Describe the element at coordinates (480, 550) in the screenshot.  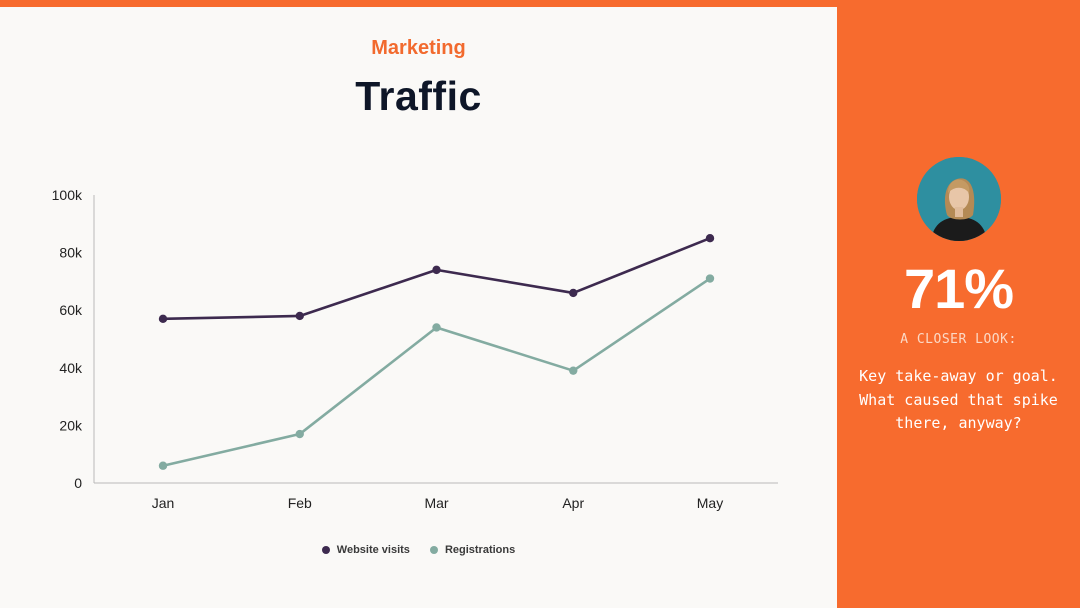
I see `legend-label: Registrations` at that location.